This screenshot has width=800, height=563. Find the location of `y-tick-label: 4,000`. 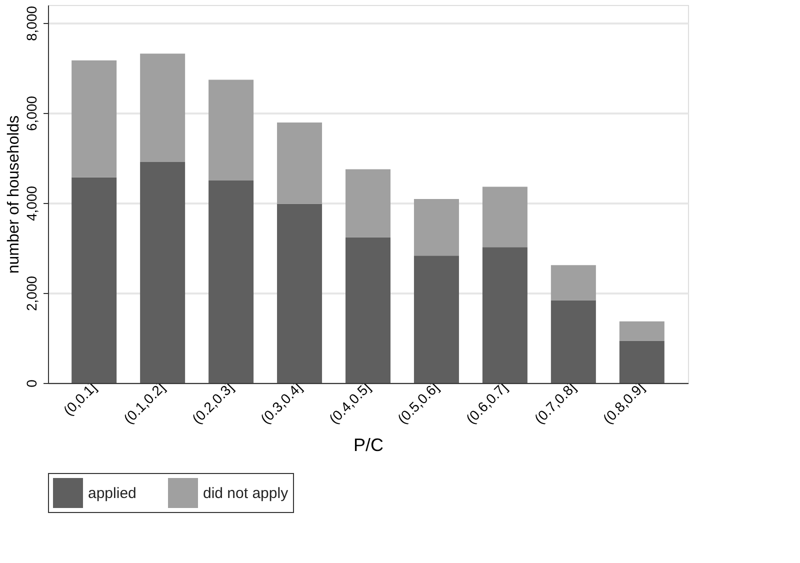

y-tick-label: 4,000 is located at coordinates (32, 204).